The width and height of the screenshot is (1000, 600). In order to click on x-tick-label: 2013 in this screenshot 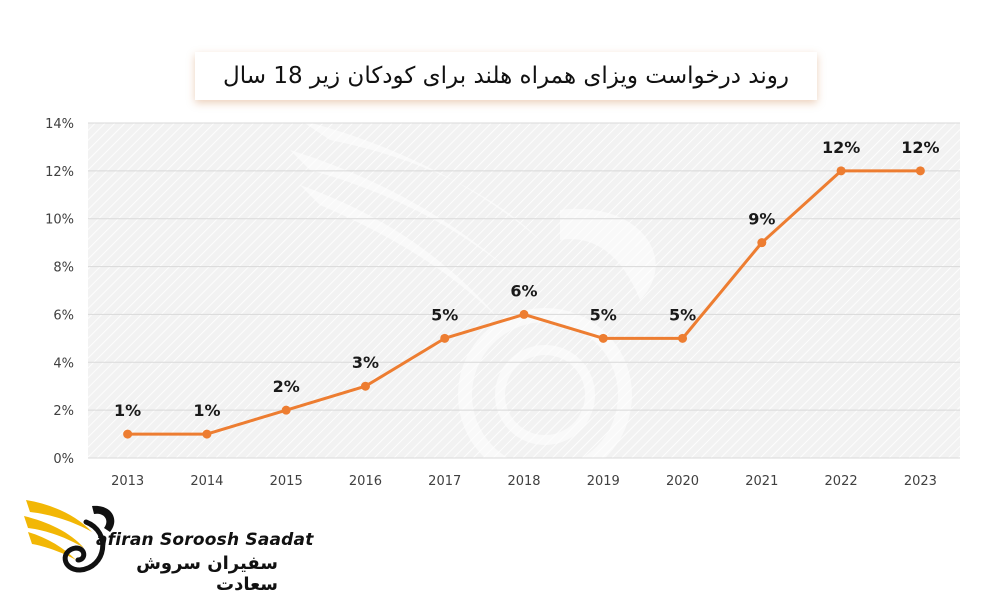, I will do `click(127, 481)`.